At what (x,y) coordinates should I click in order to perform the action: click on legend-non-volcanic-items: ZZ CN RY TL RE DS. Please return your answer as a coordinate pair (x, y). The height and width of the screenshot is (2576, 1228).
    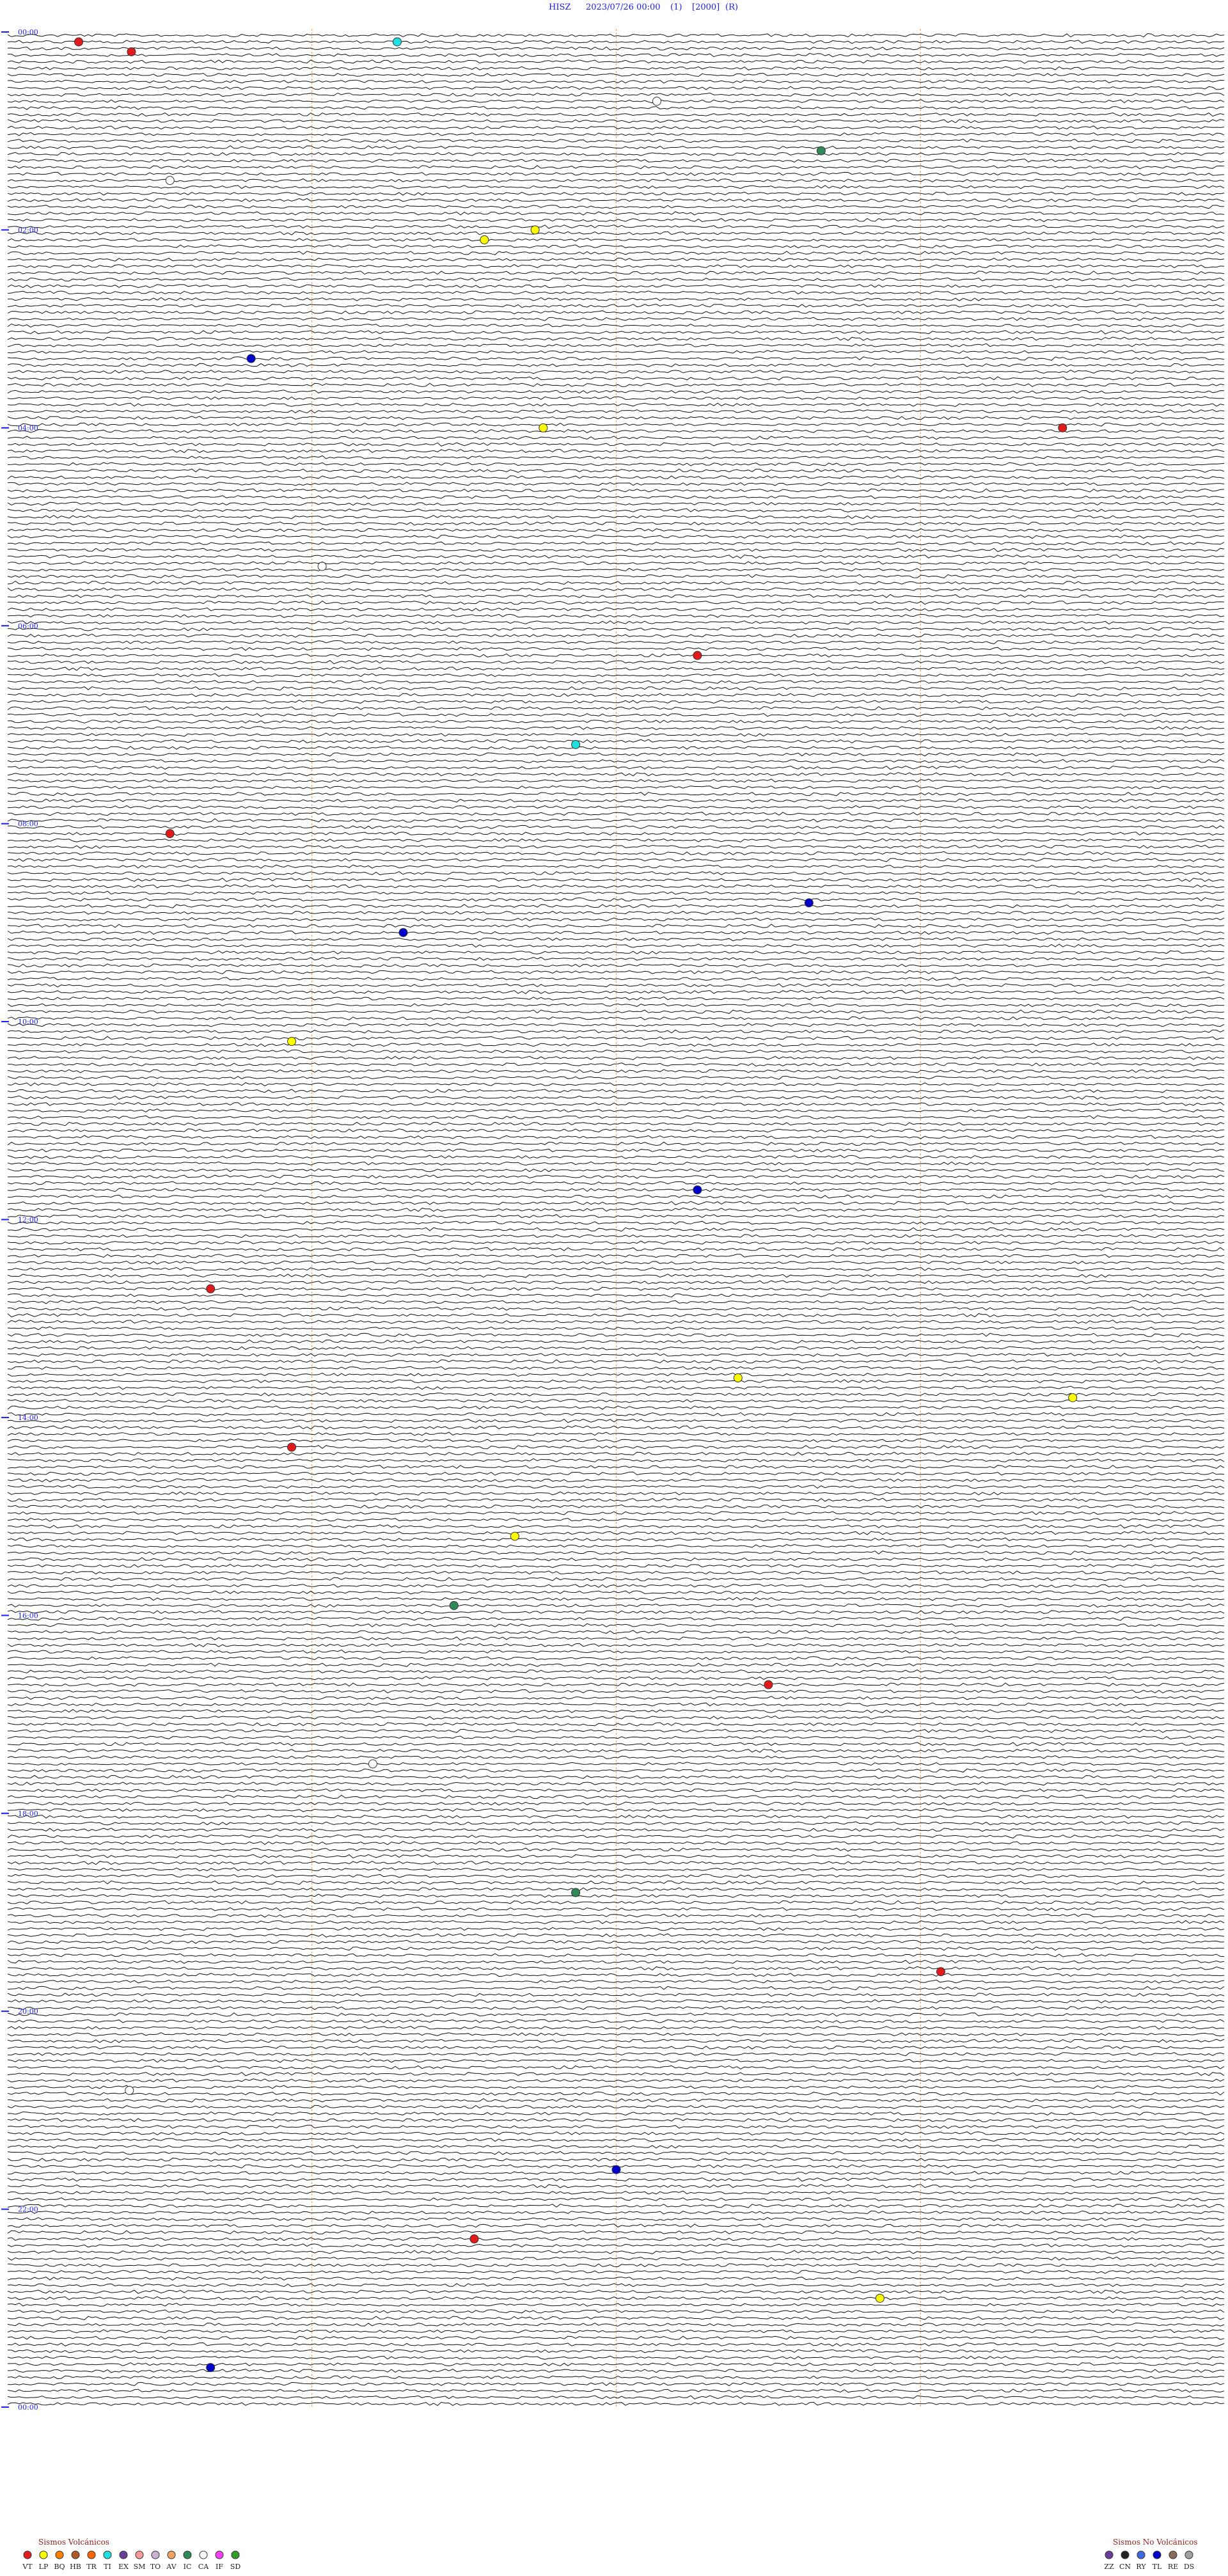
    Looking at the image, I should click on (1149, 2560).